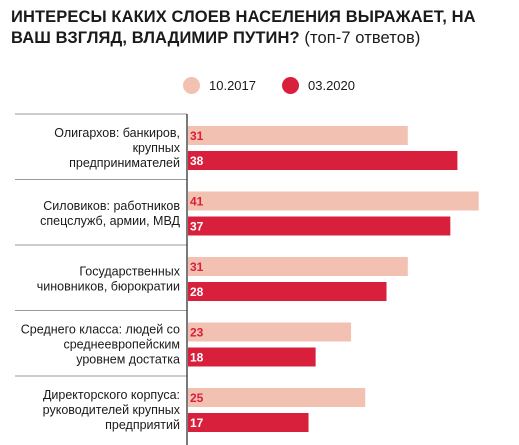 Image resolution: width=519 pixels, height=445 pixels. What do you see at coordinates (197, 292) in the screenshot?
I see `value-label-03.2020-3: 28` at bounding box center [197, 292].